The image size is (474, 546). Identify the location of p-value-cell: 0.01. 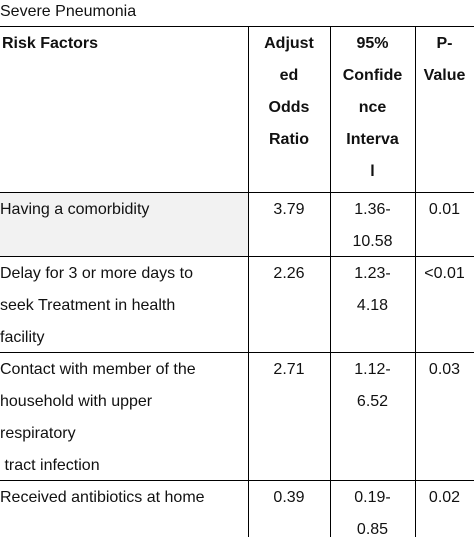
(444, 209).